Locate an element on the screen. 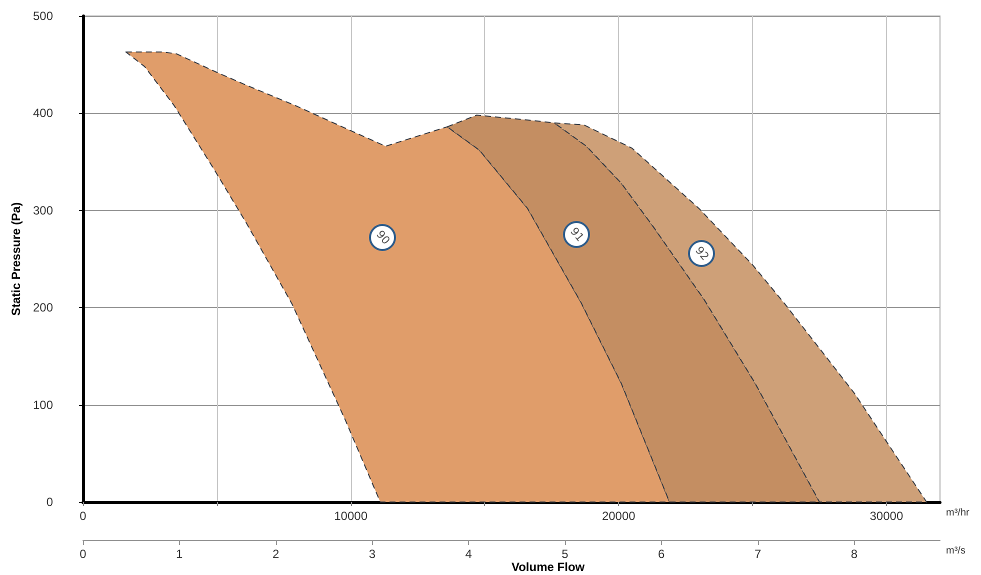  text: m³/s is located at coordinates (956, 551).